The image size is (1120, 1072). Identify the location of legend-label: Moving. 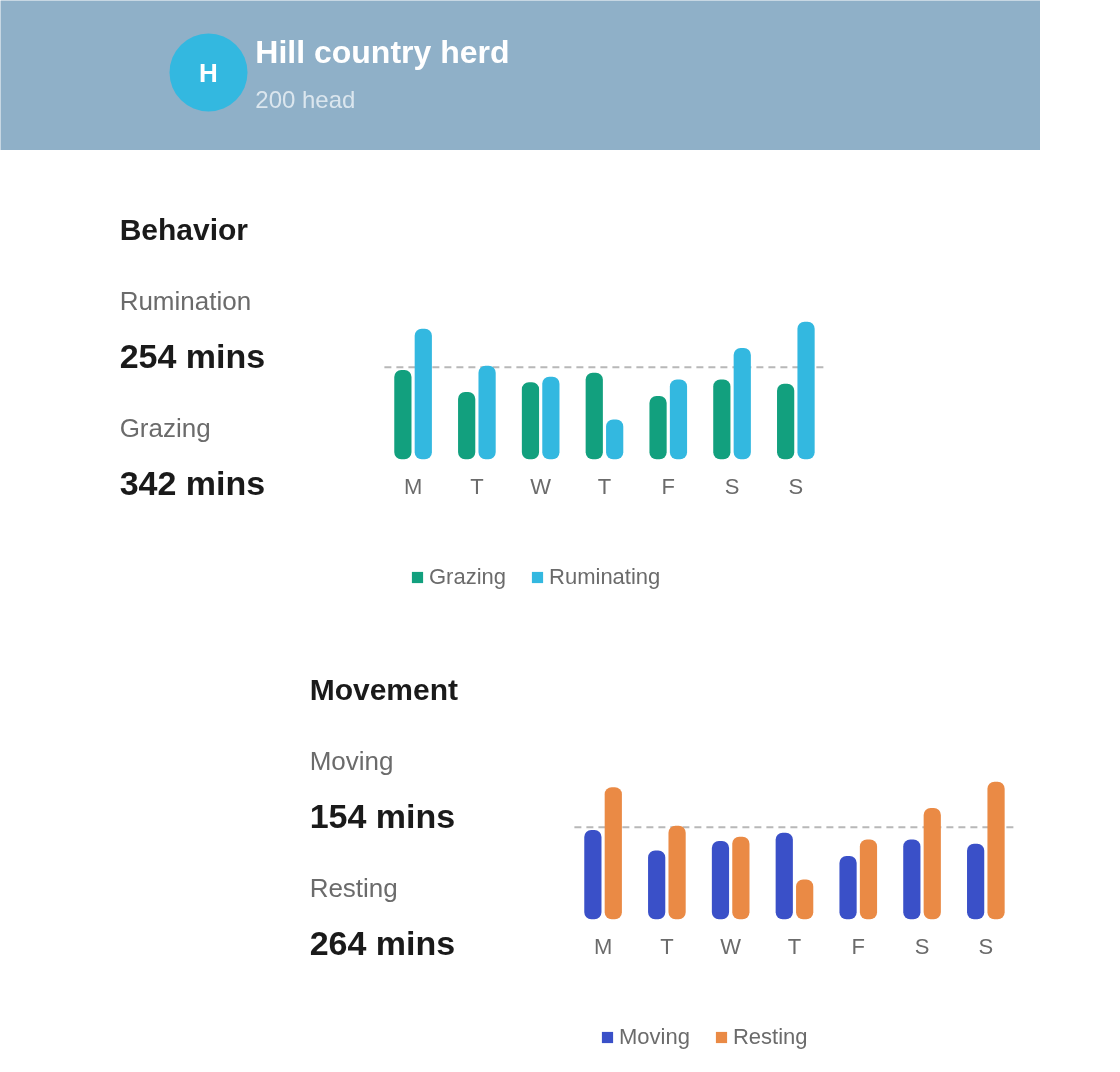
(654, 1037).